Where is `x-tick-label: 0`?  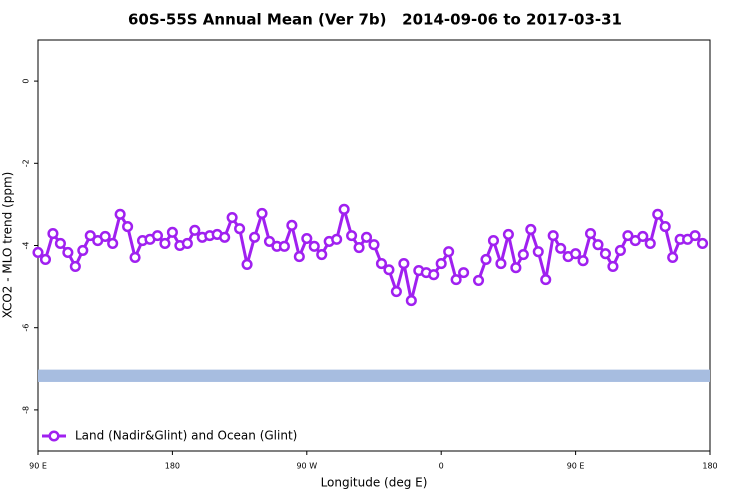
x-tick-label: 0 is located at coordinates (441, 466).